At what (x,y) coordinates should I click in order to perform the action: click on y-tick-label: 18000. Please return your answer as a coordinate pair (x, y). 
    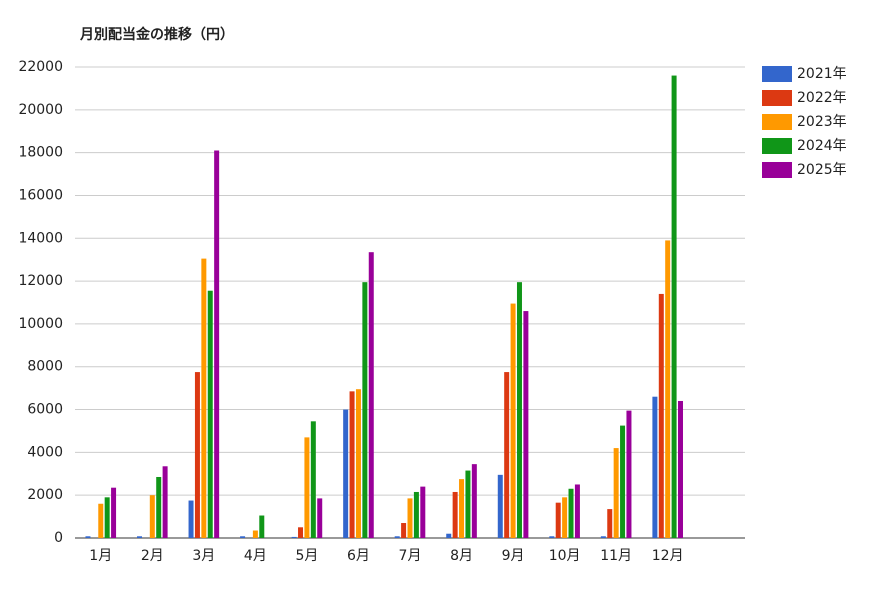
    Looking at the image, I should click on (40, 153).